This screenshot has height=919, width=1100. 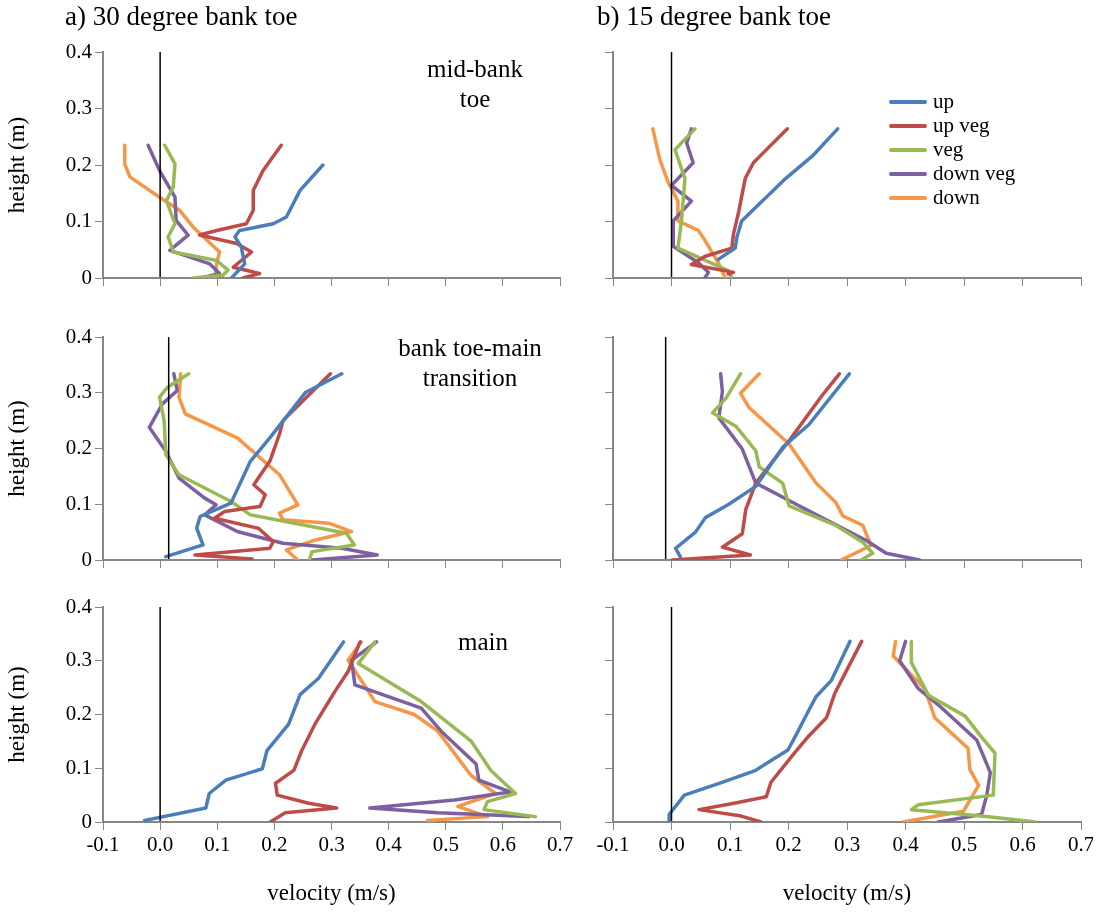 I want to click on chart-title: b) 15 degree bank toe, so click(x=714, y=16).